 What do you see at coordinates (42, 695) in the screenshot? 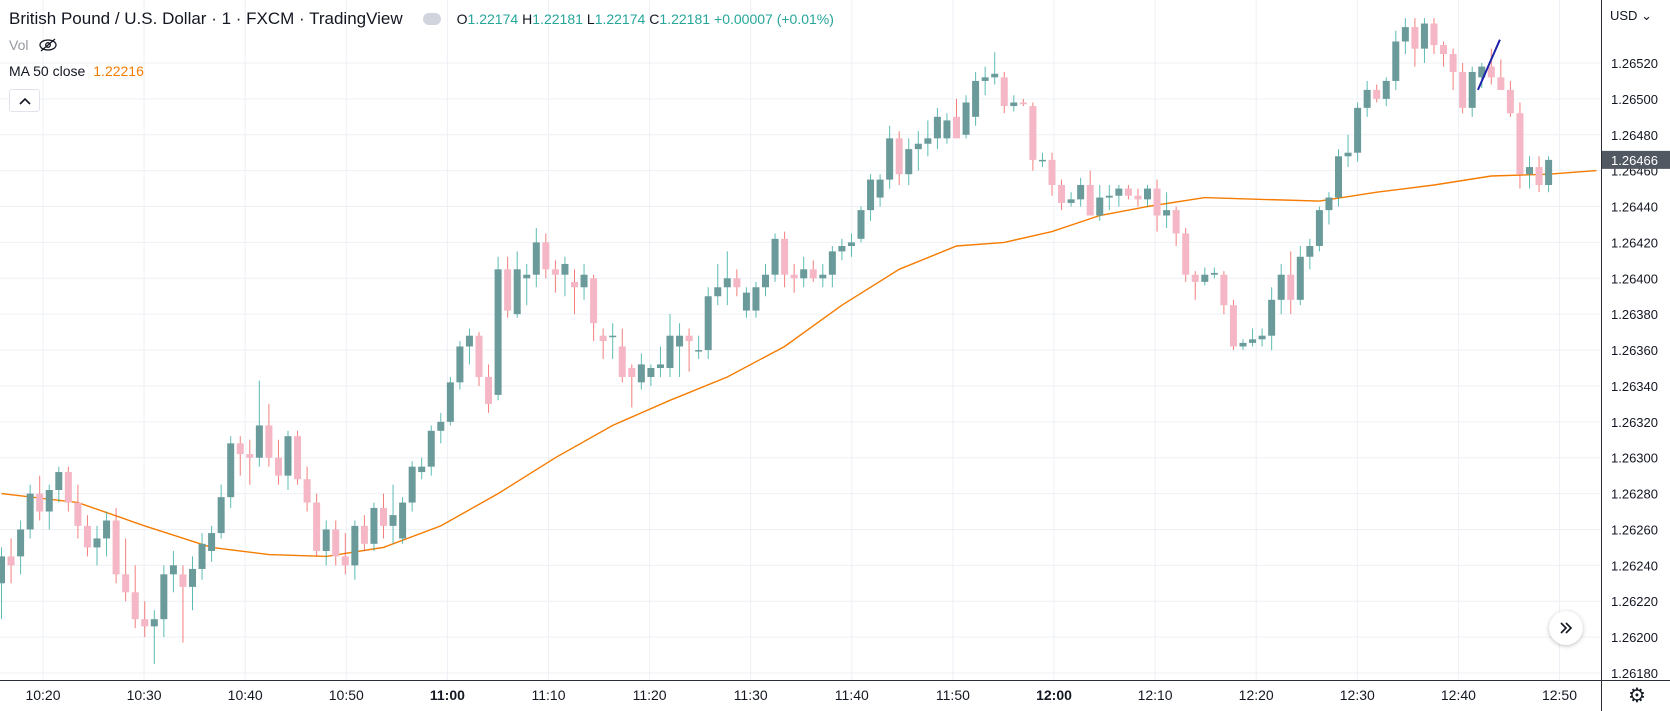
I see `time-tick-label: 10:20` at bounding box center [42, 695].